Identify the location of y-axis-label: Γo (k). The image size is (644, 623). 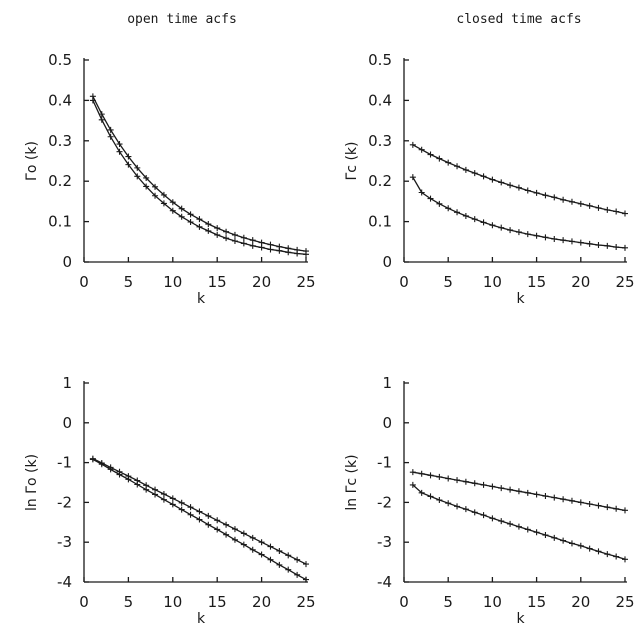
(32, 161).